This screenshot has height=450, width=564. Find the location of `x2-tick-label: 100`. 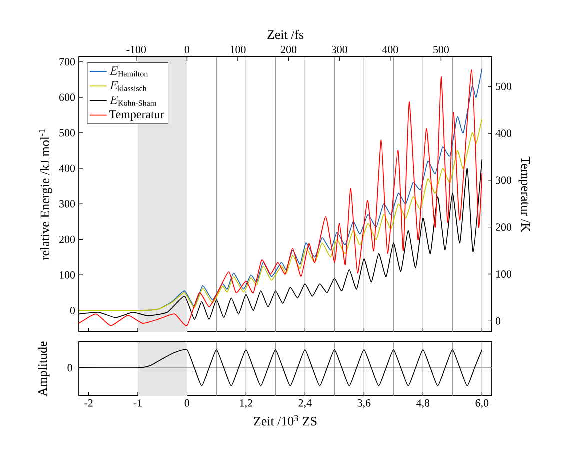

x2-tick-label: 100 is located at coordinates (238, 50).